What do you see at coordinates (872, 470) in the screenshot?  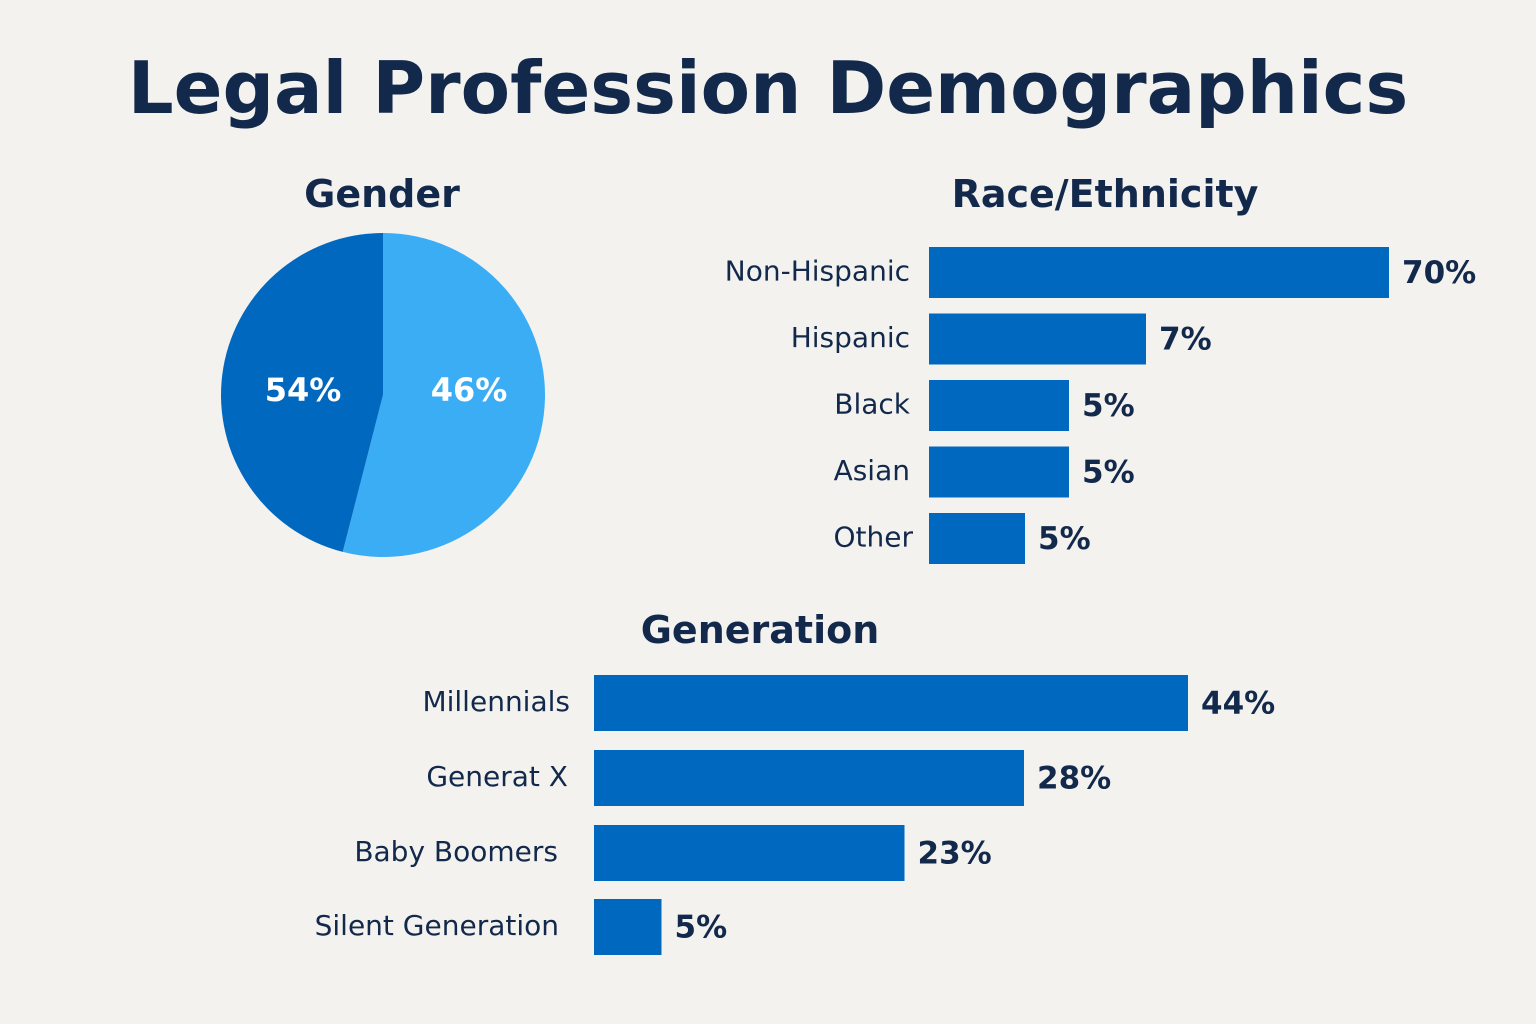 I see `bar-category-label: Asian` at bounding box center [872, 470].